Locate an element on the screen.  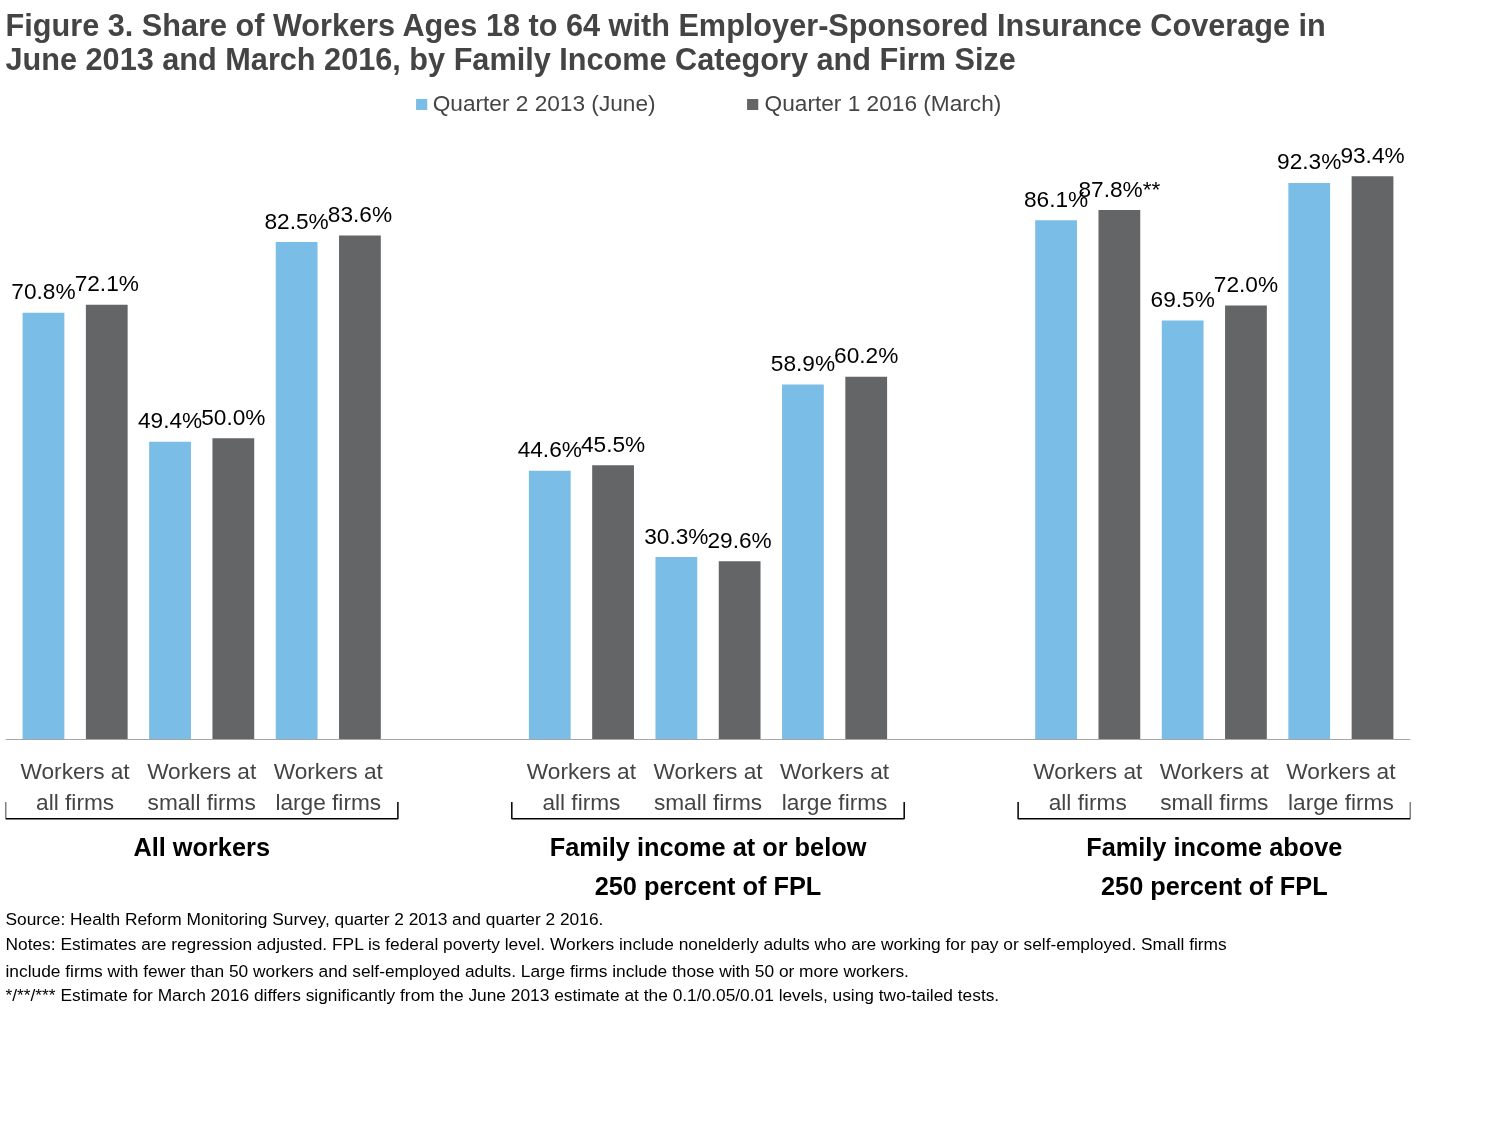
data-label: 60.2% is located at coordinates (866, 355).